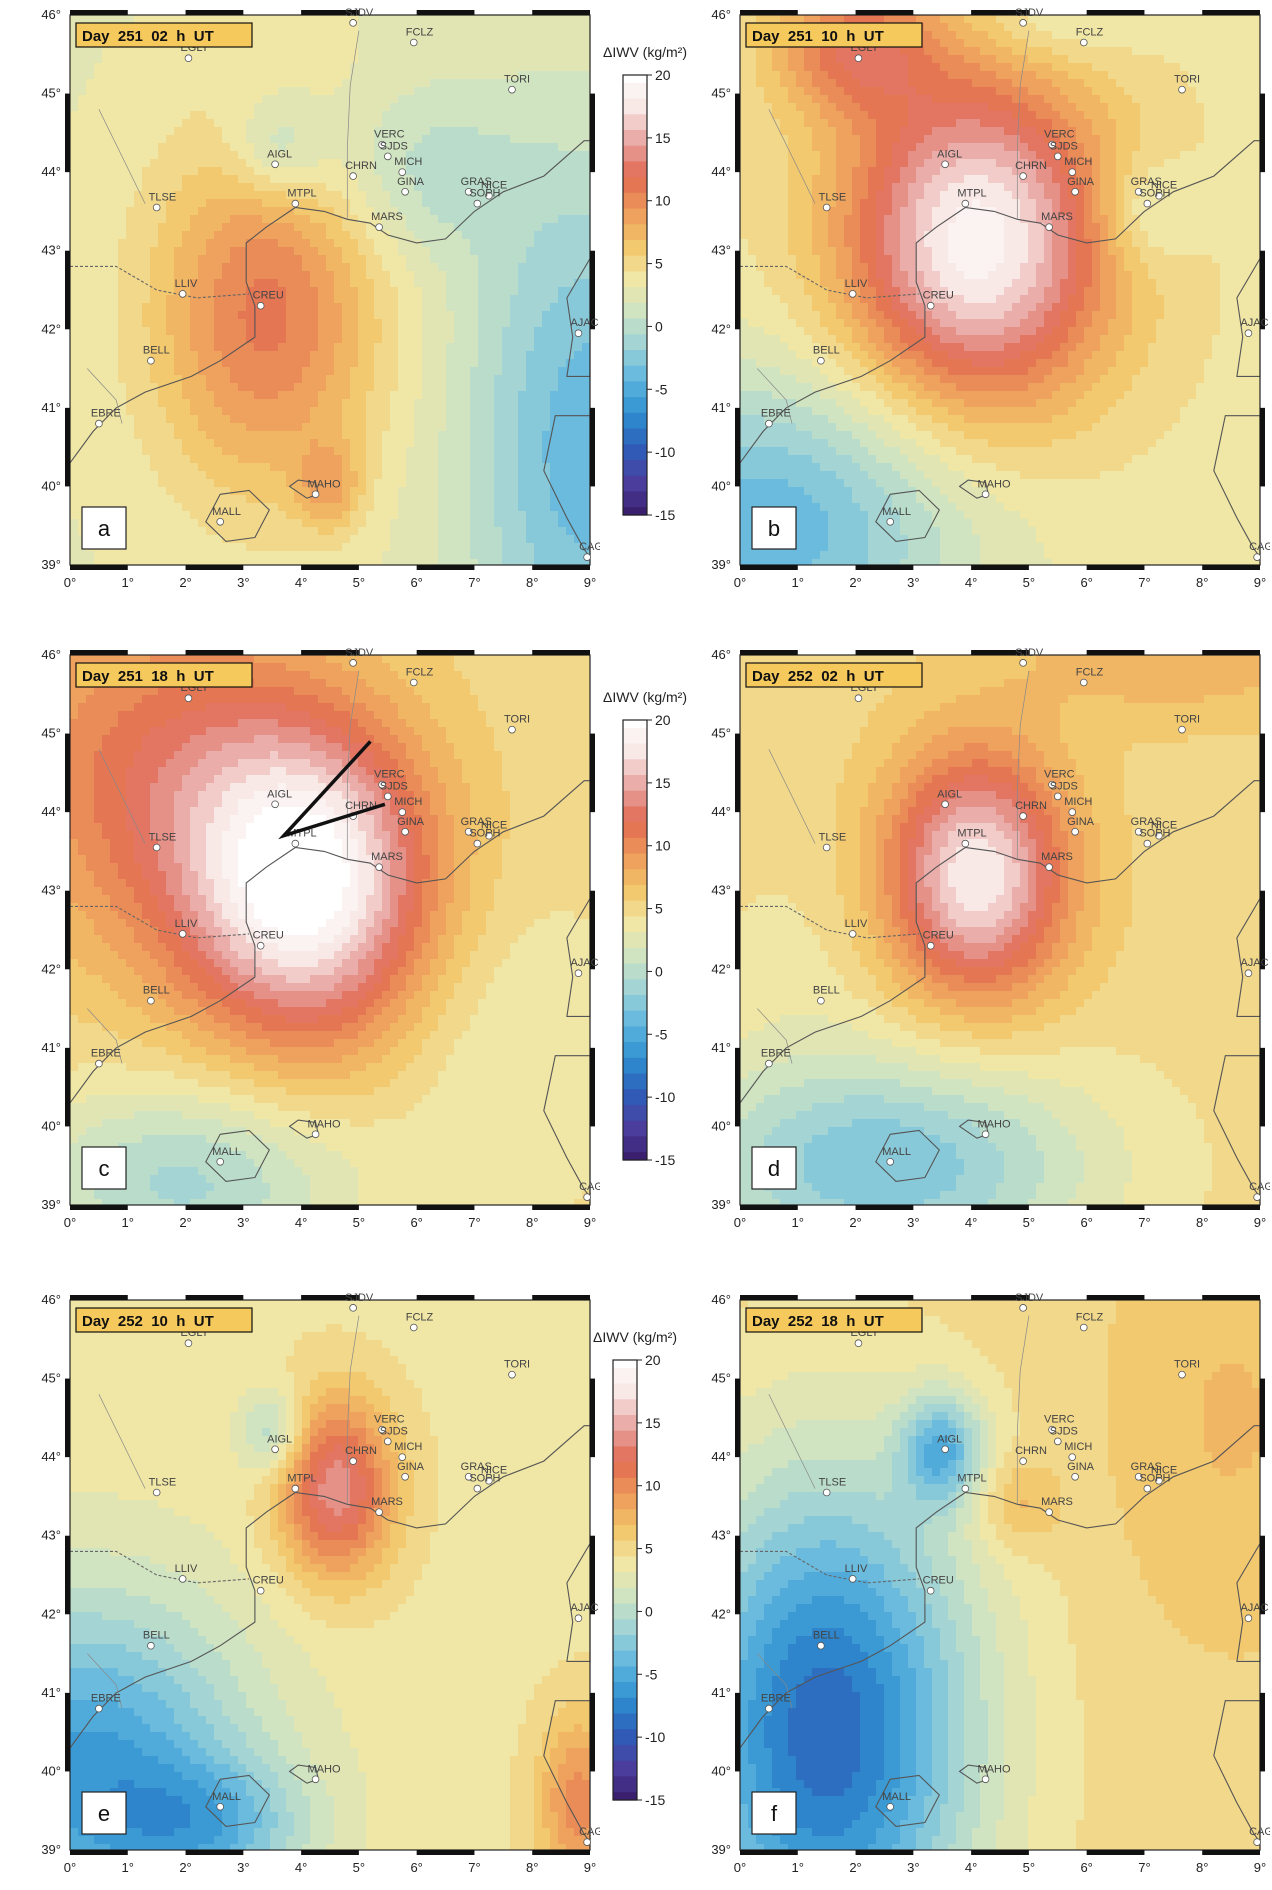 The image size is (1272, 1890). What do you see at coordinates (653, 1486) in the screenshot?
I see `colorbar-tick-label: 10` at bounding box center [653, 1486].